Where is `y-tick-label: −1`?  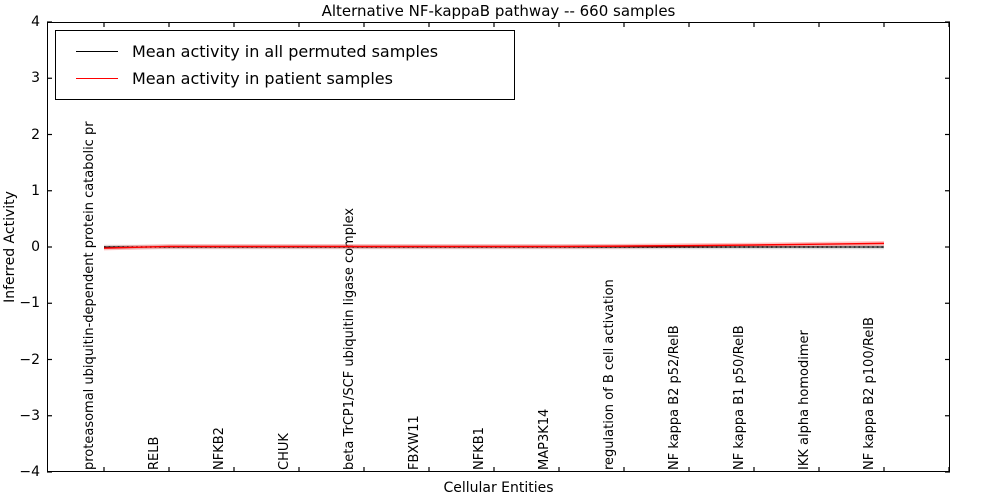 y-tick-label: −1 is located at coordinates (29, 303).